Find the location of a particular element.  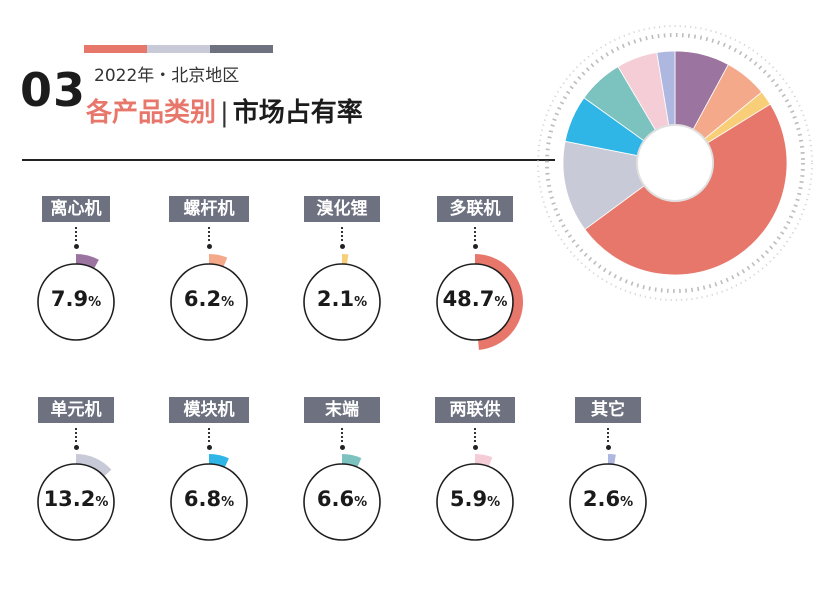

header-bar-slate is located at coordinates (241, 49).